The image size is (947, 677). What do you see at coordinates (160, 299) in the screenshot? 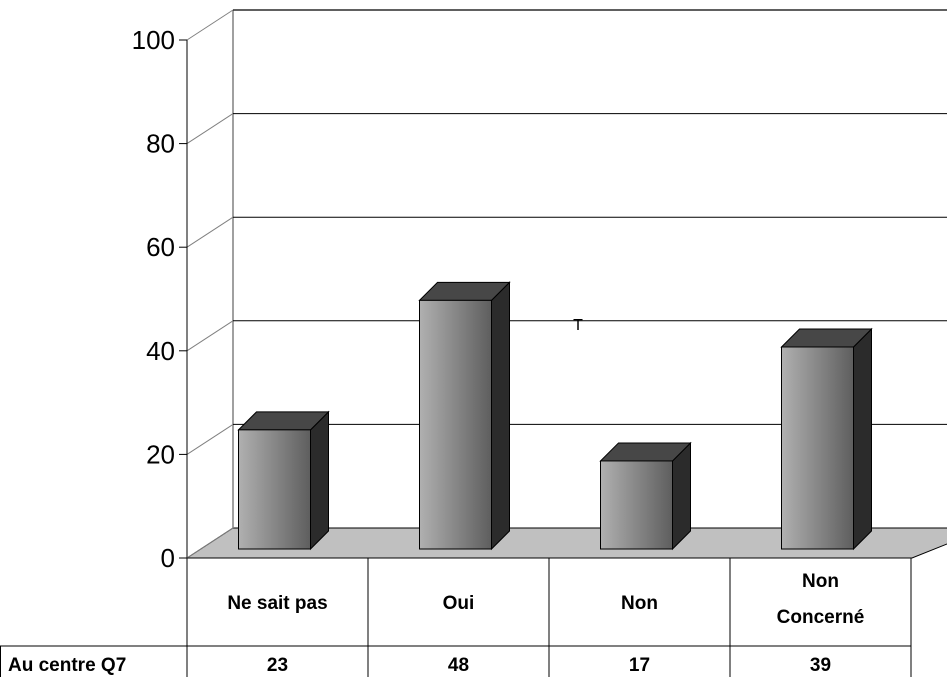
I see `y-axis: 0 20 40 60 80 100` at bounding box center [160, 299].